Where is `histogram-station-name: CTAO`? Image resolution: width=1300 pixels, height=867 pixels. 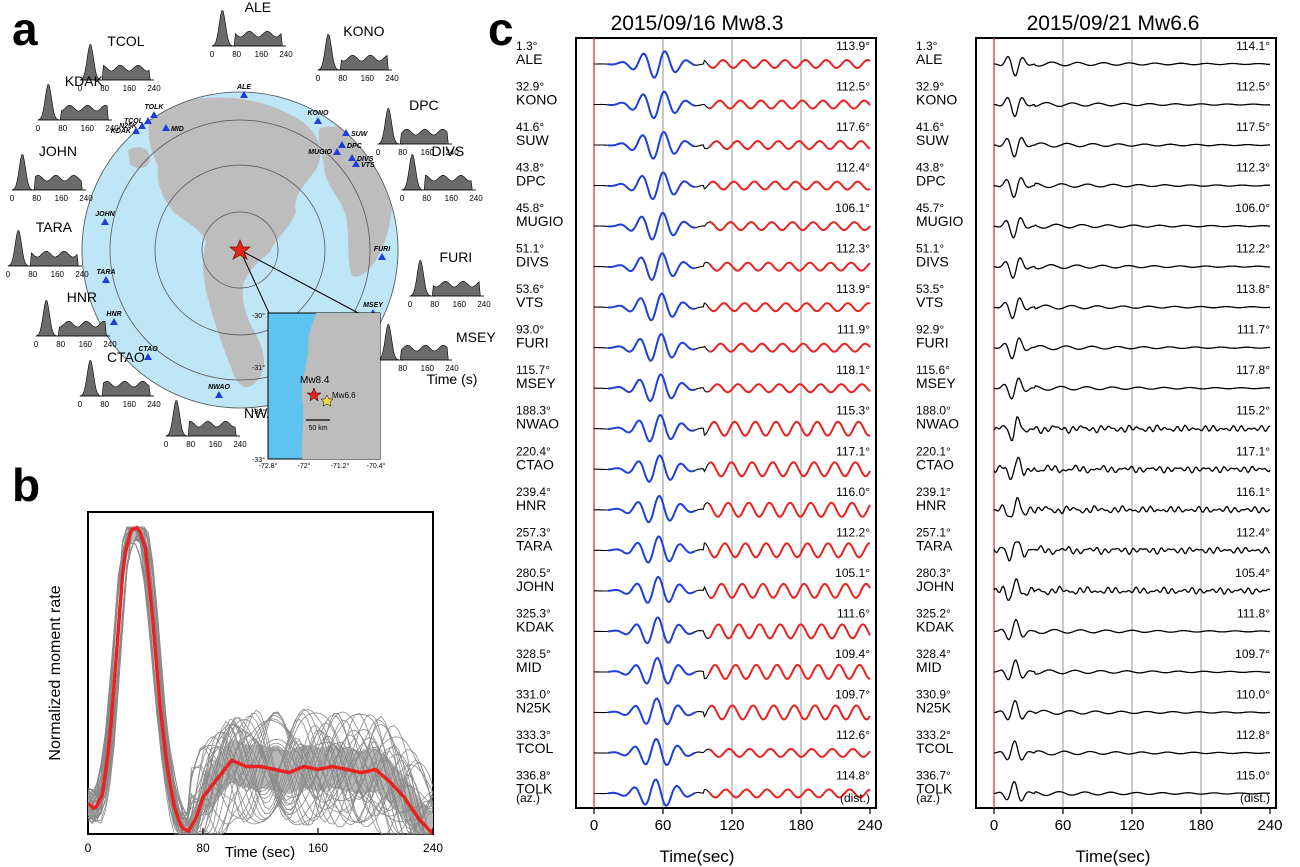 histogram-station-name: CTAO is located at coordinates (126, 357).